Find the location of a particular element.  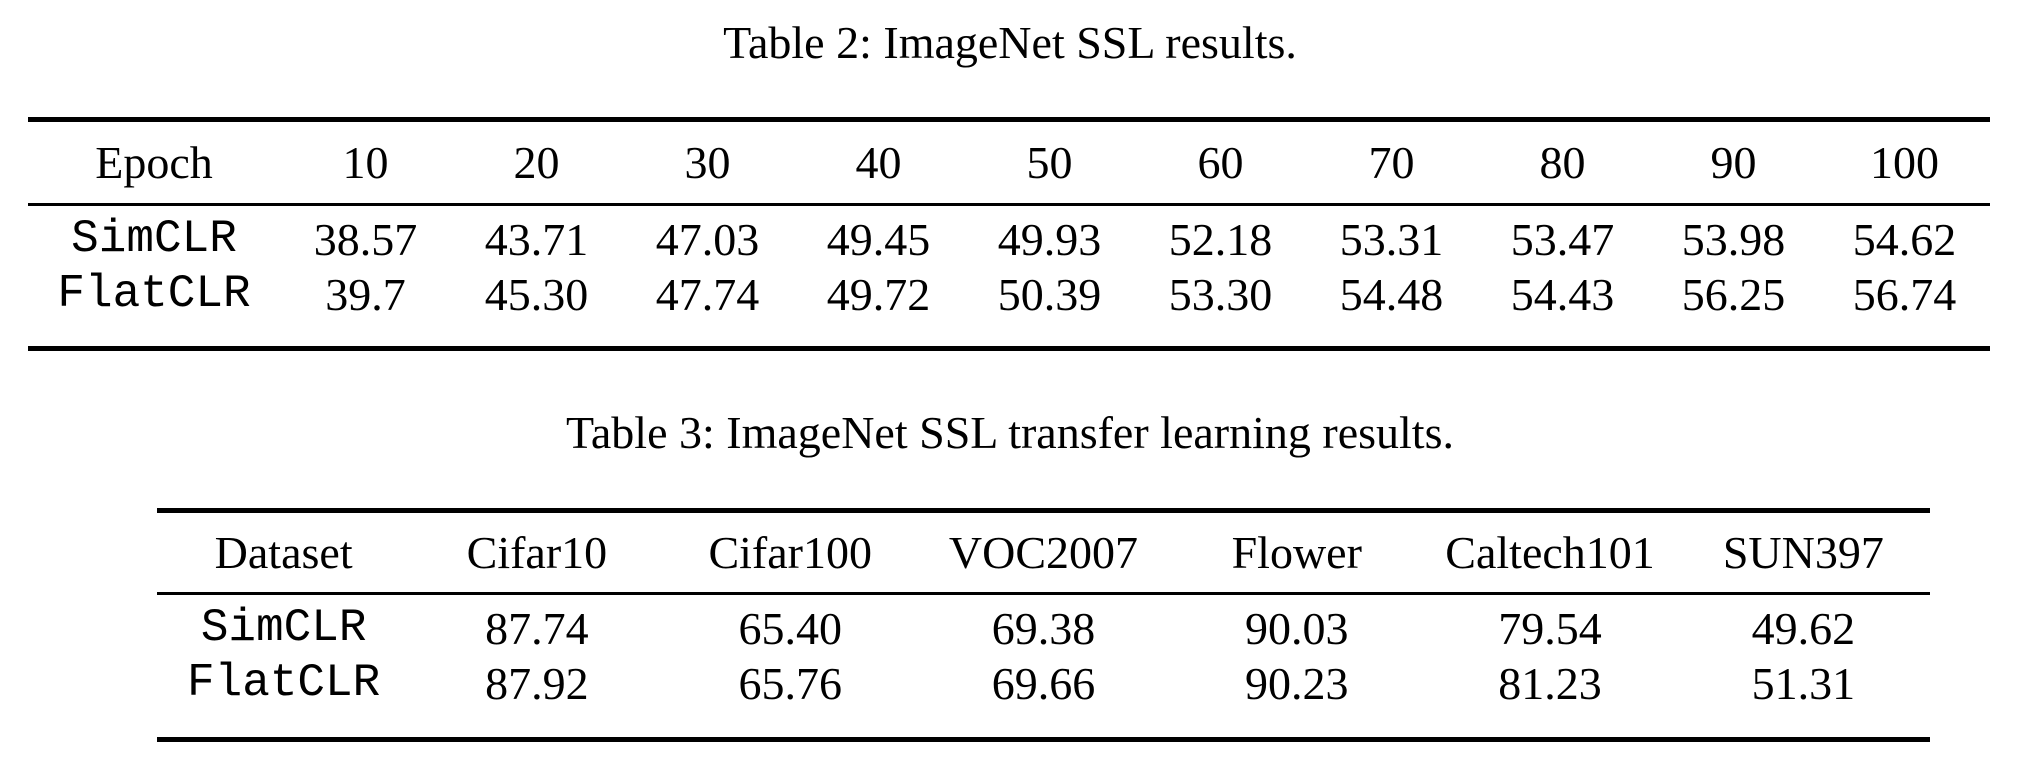

table3-header-cell: Flower is located at coordinates (1297, 552).